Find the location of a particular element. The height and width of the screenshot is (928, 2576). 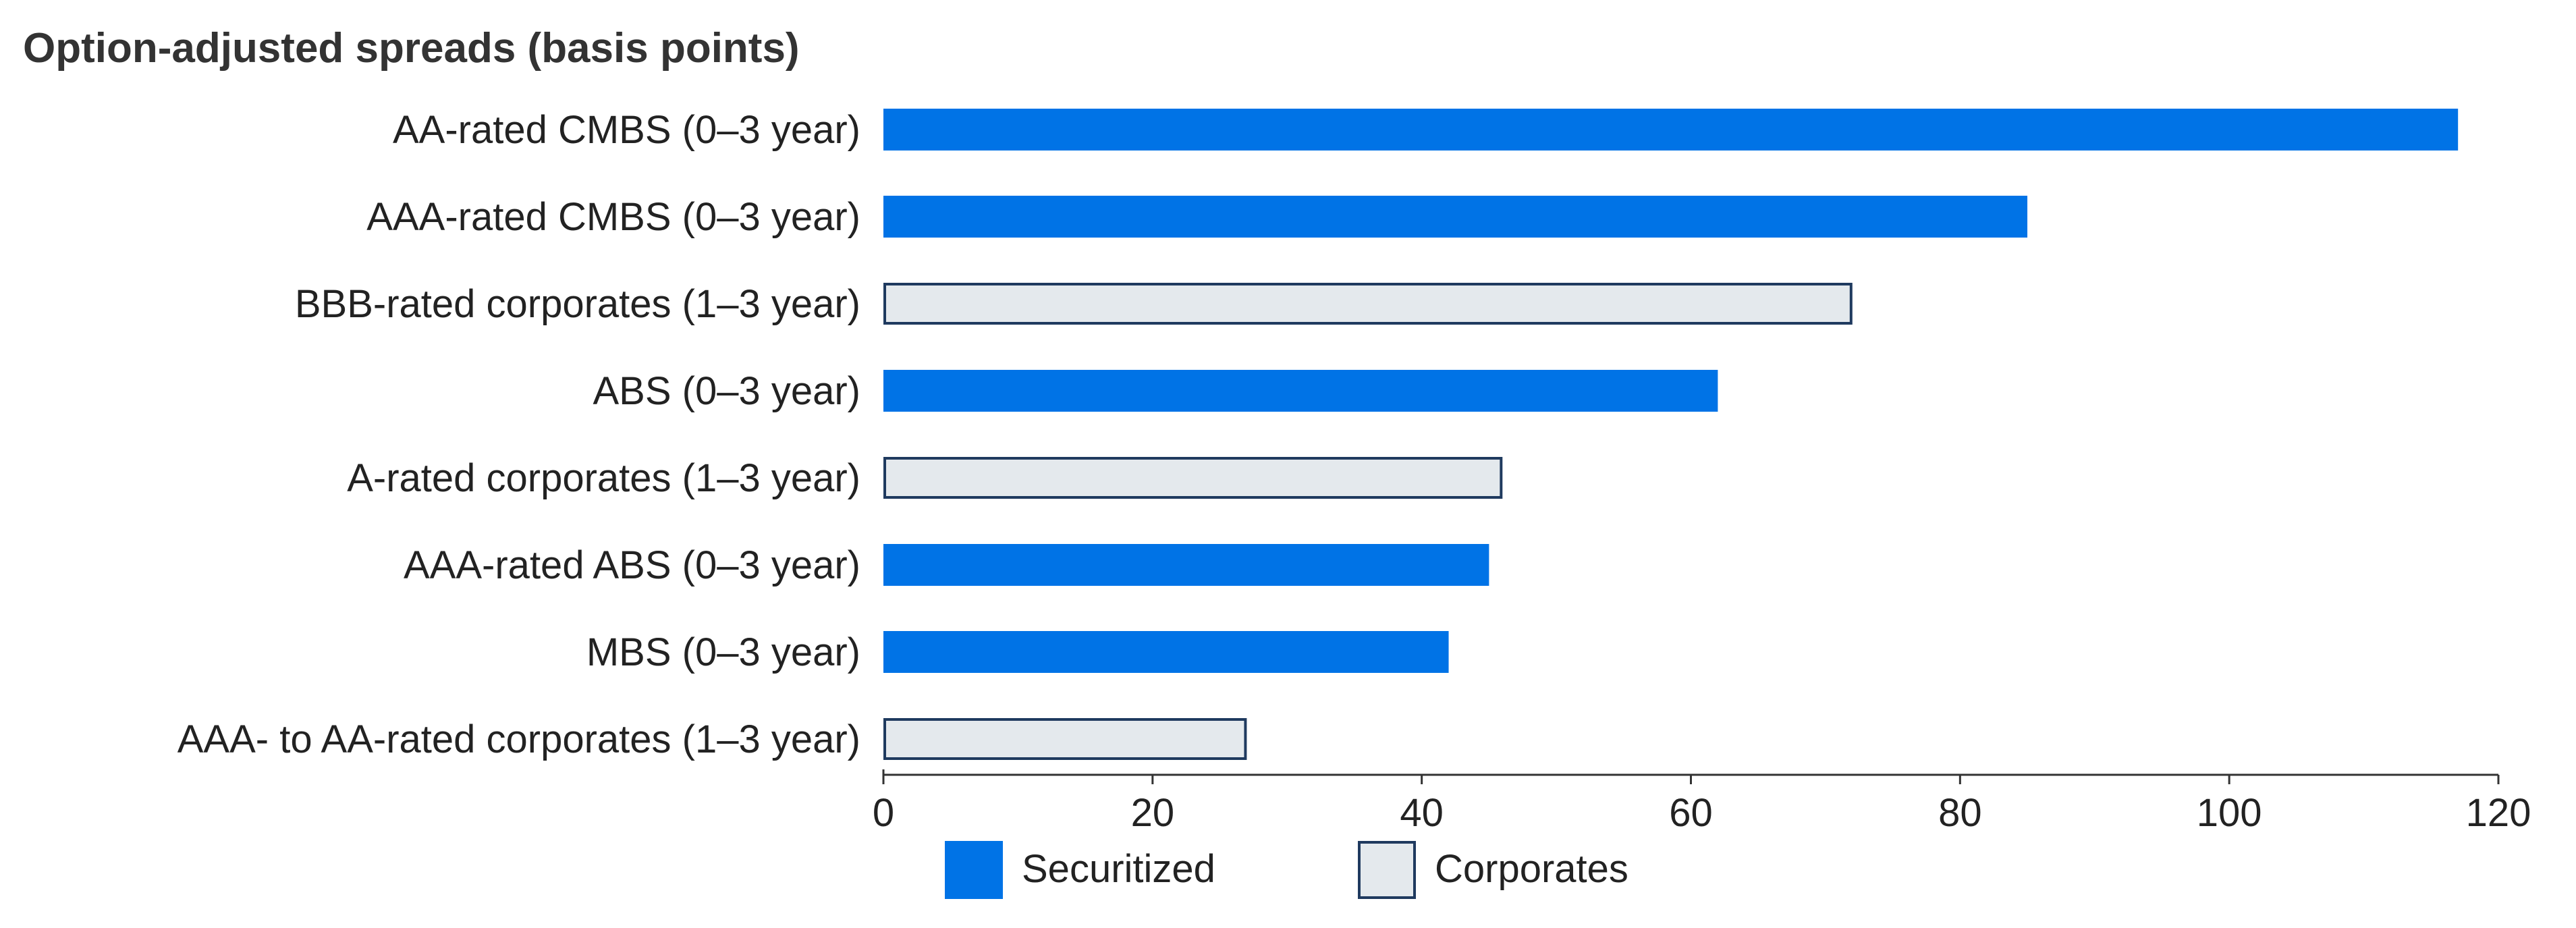

x-axis: 0 20 40 60 80 100 120 is located at coordinates (1702, 802).